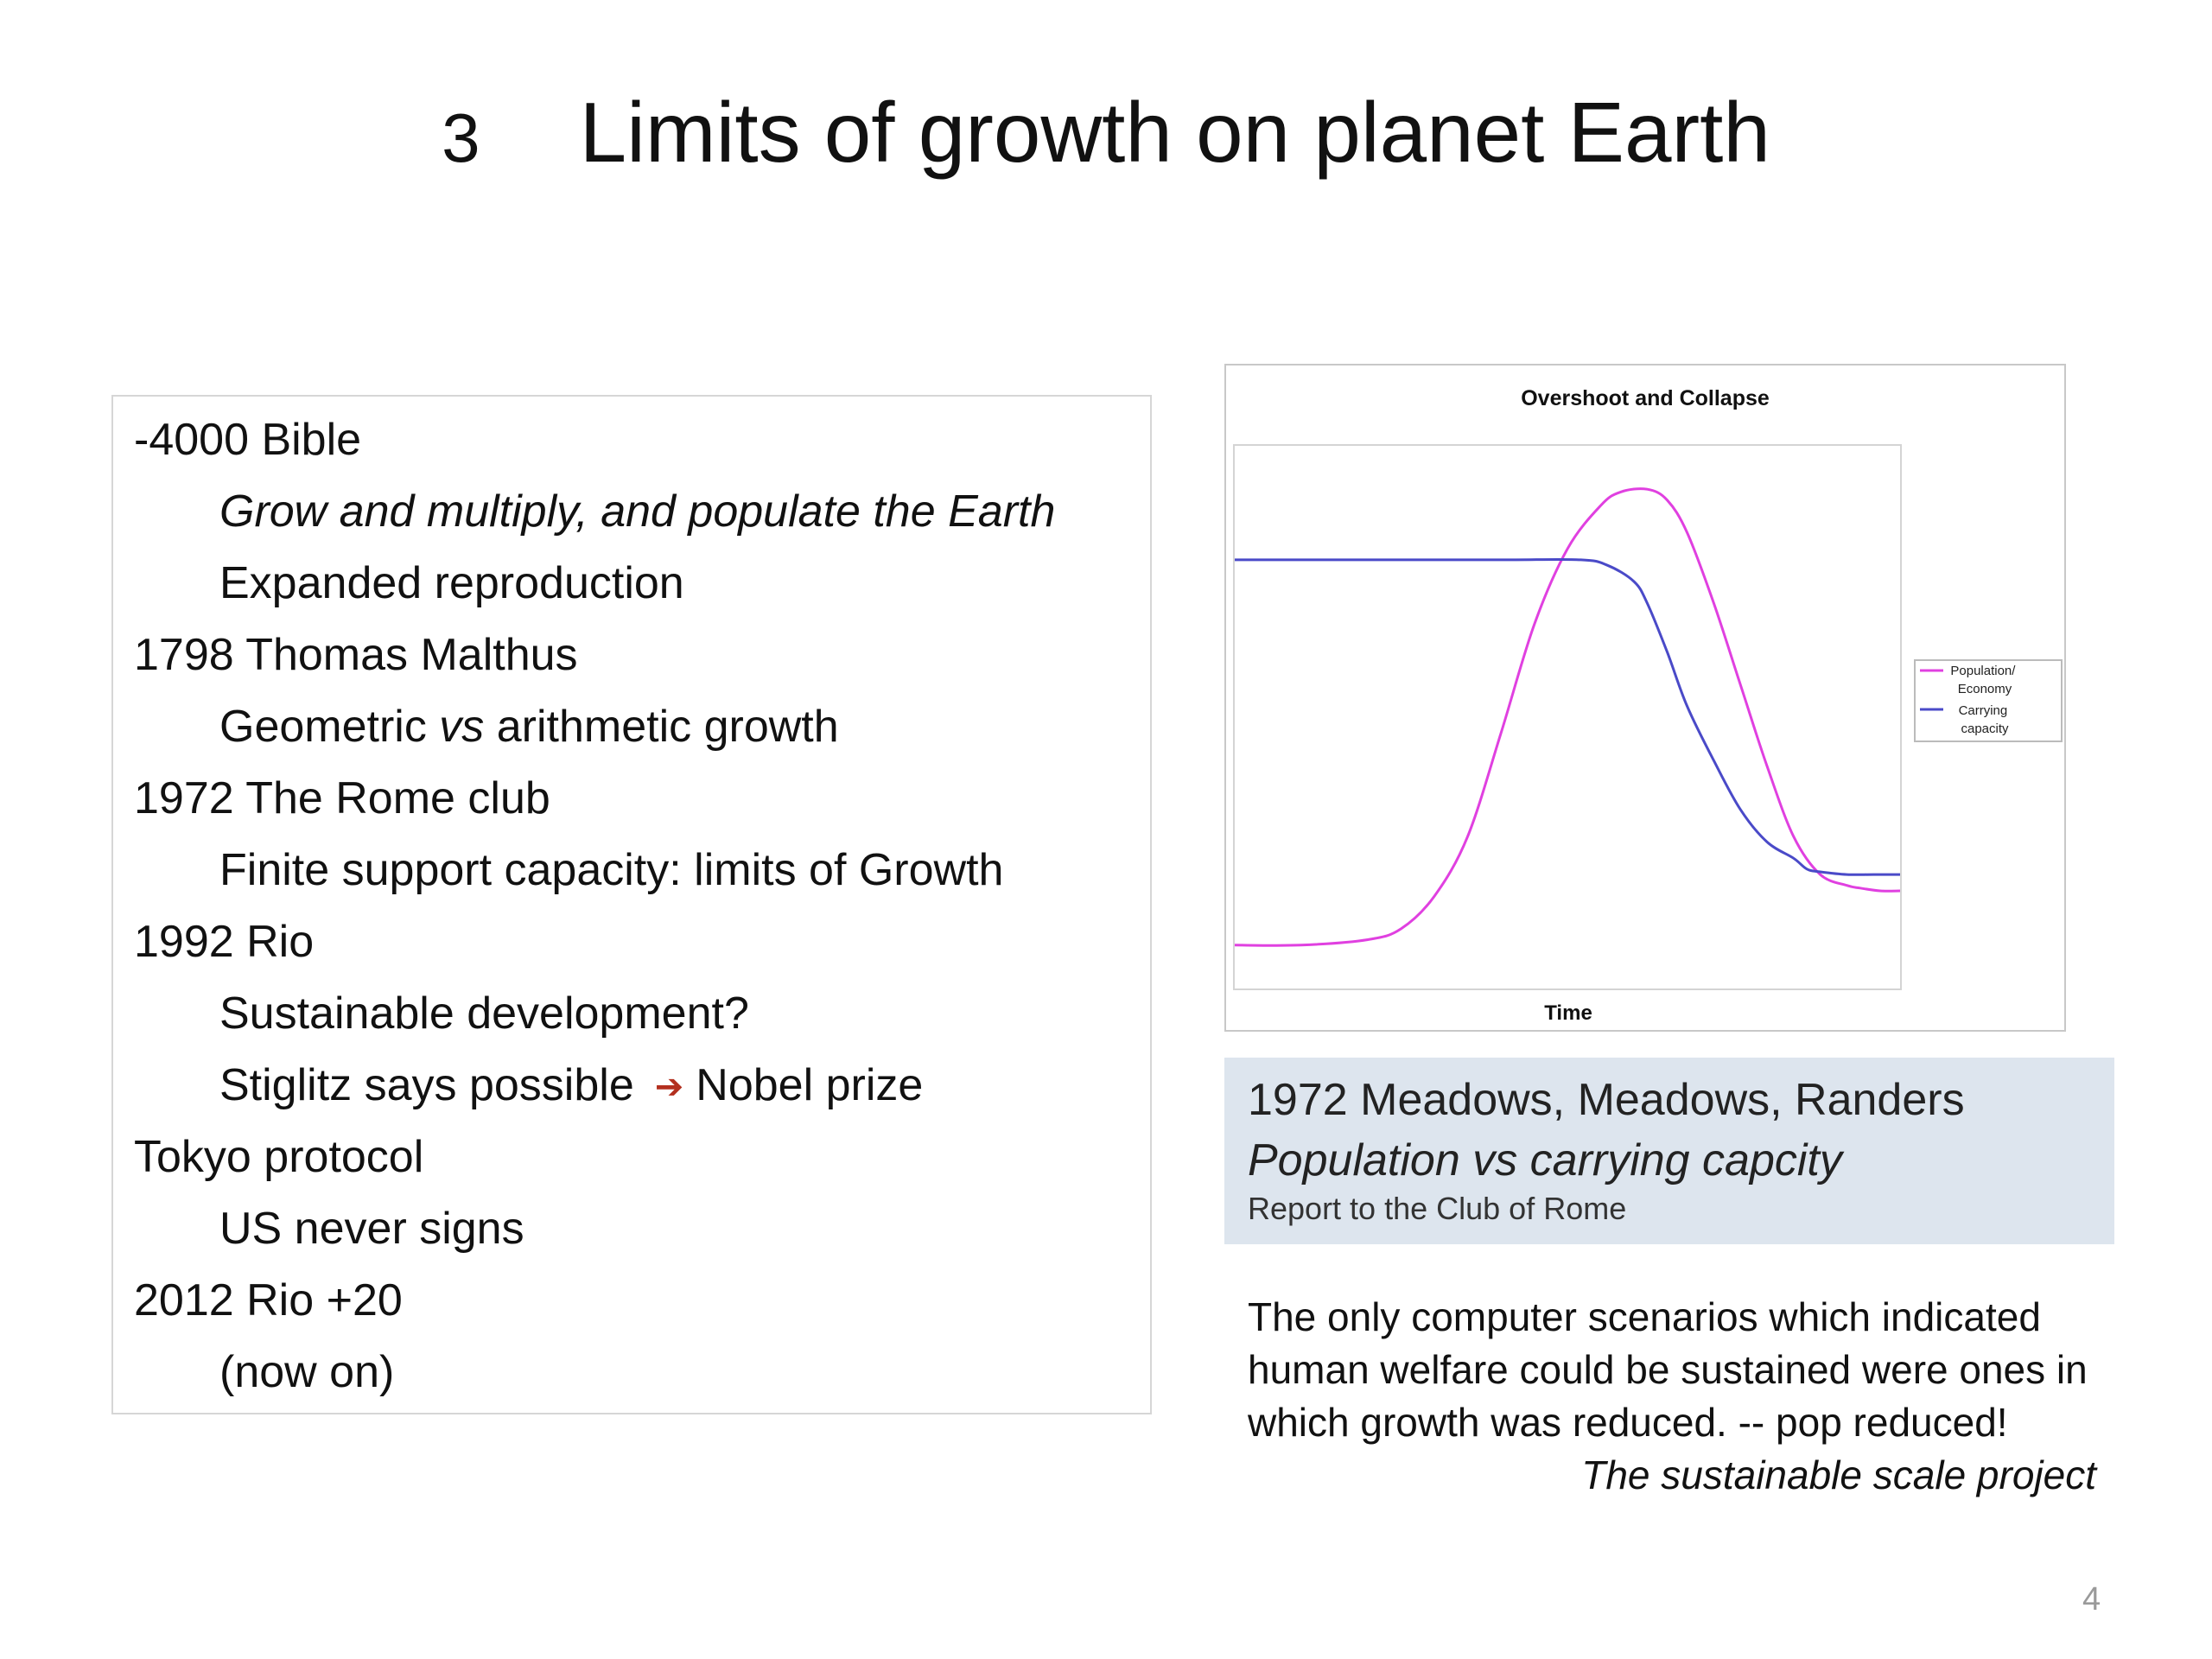 Image resolution: width=2212 pixels, height=1659 pixels. What do you see at coordinates (279, 1157) in the screenshot?
I see `timeline-event: Tokyo protocol` at bounding box center [279, 1157].